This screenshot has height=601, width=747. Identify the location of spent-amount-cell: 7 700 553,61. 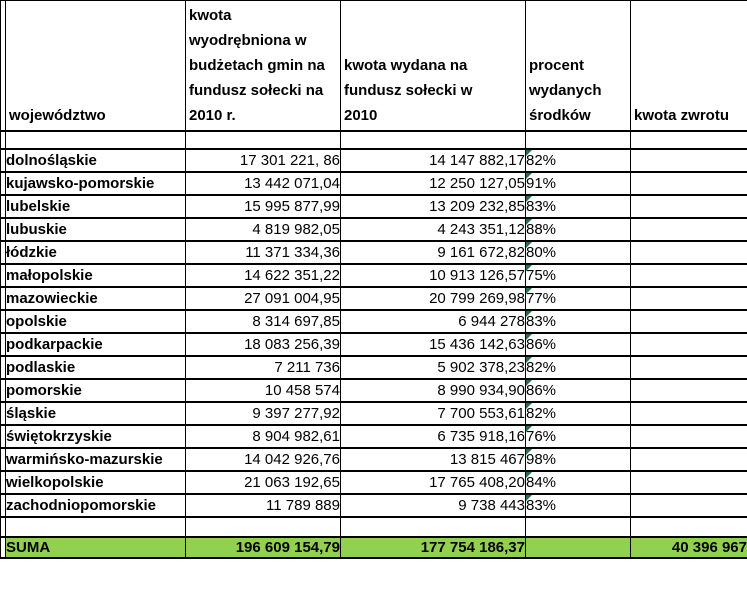
(433, 413).